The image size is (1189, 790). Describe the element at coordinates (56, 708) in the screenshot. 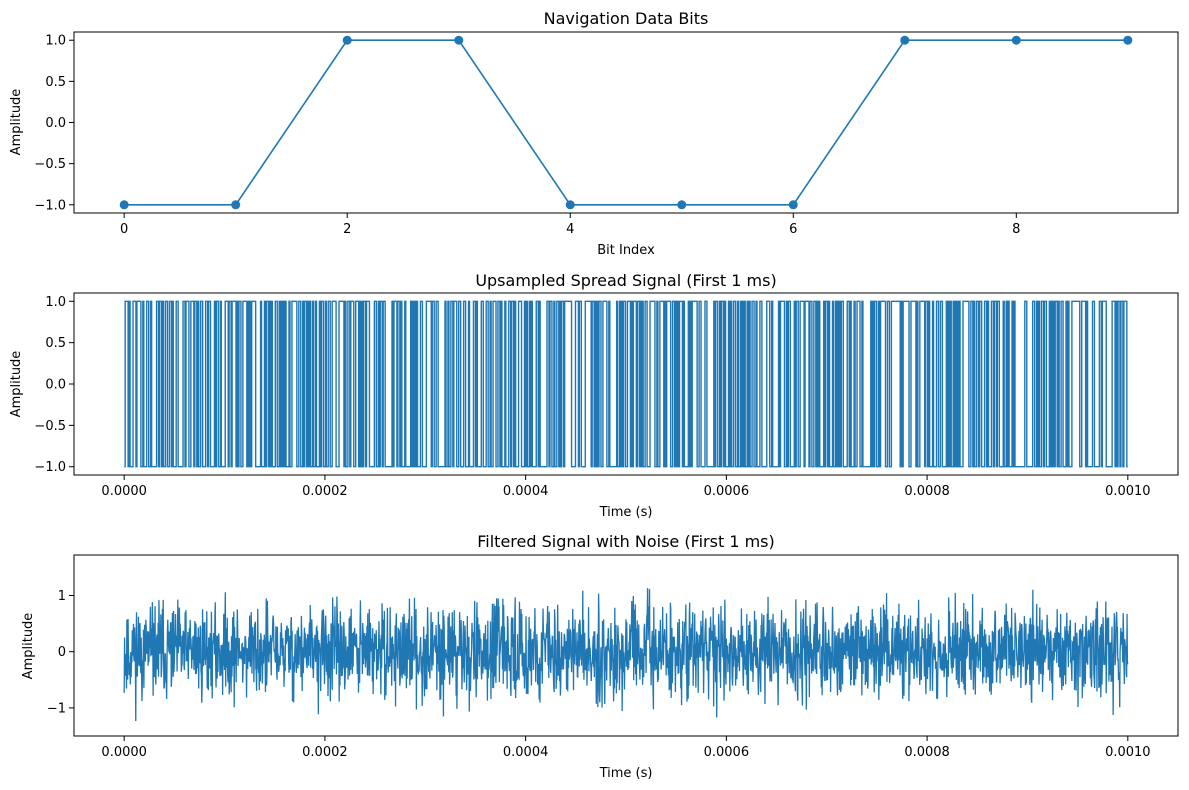

I see `y-tick-label: −1` at that location.